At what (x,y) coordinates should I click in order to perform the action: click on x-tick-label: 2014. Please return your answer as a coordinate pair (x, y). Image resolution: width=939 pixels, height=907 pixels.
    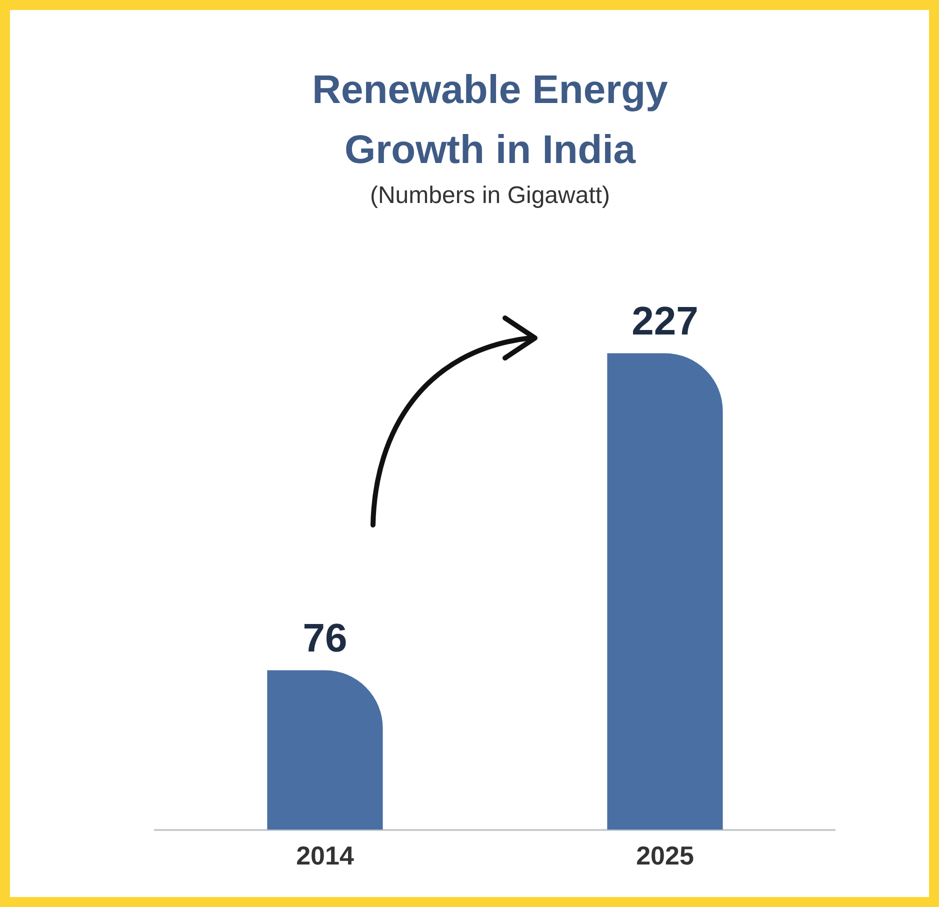
    Looking at the image, I should click on (325, 855).